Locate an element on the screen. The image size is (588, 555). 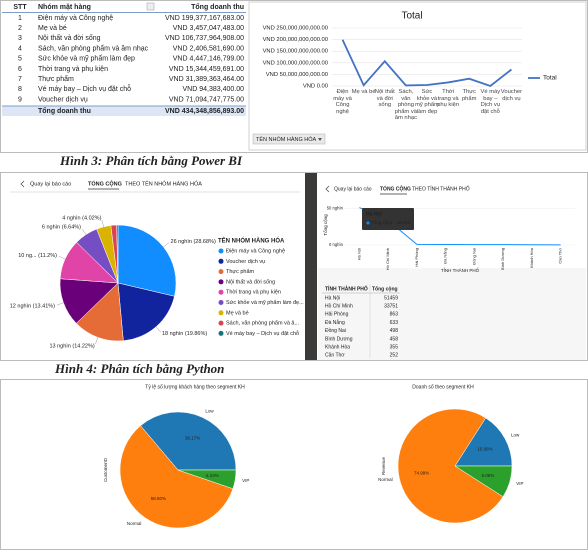
pie-category-label: Normal is located at coordinates (385, 479).